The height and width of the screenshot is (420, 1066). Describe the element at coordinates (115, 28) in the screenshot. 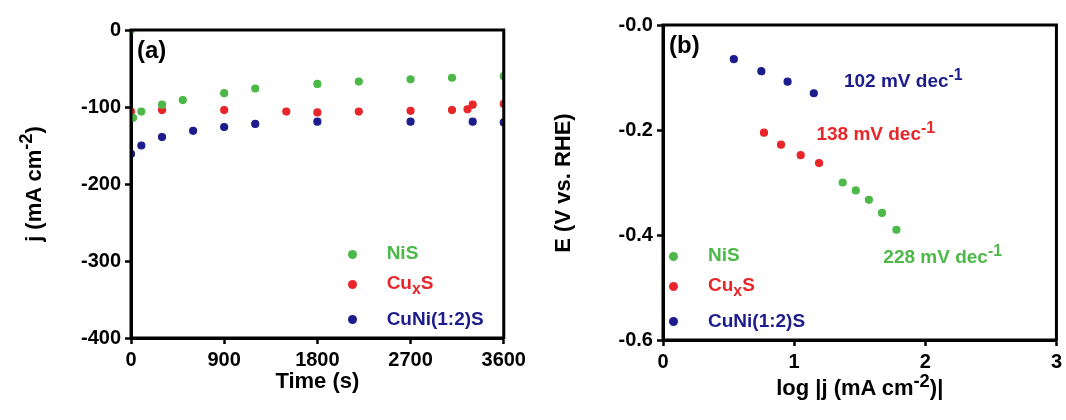

I see `y-tick-label: 0` at that location.